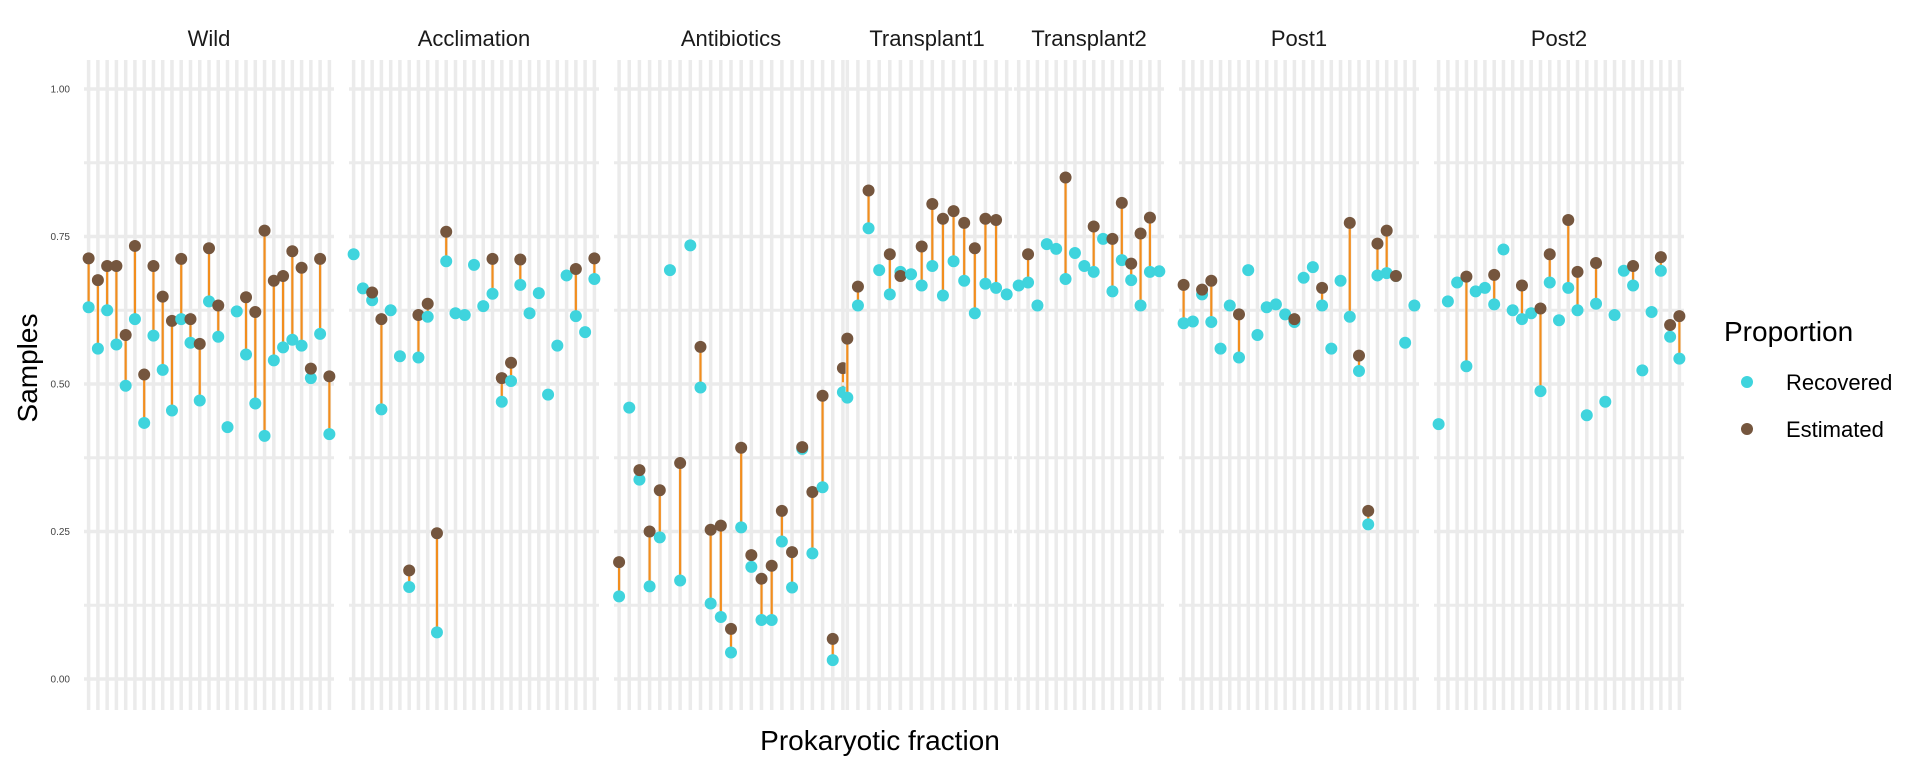 The height and width of the screenshot is (768, 1920). Describe the element at coordinates (27, 368) in the screenshot. I see `y-axis-title: Samples` at that location.